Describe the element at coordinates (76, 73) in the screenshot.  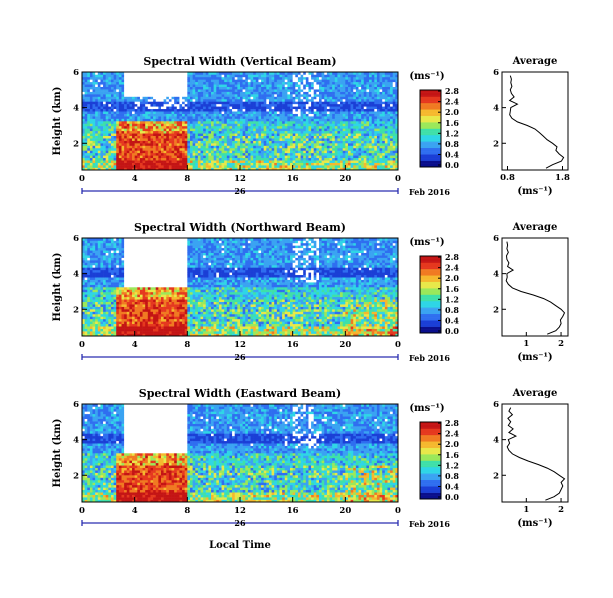
I see `y-tick-label: 6` at that location.